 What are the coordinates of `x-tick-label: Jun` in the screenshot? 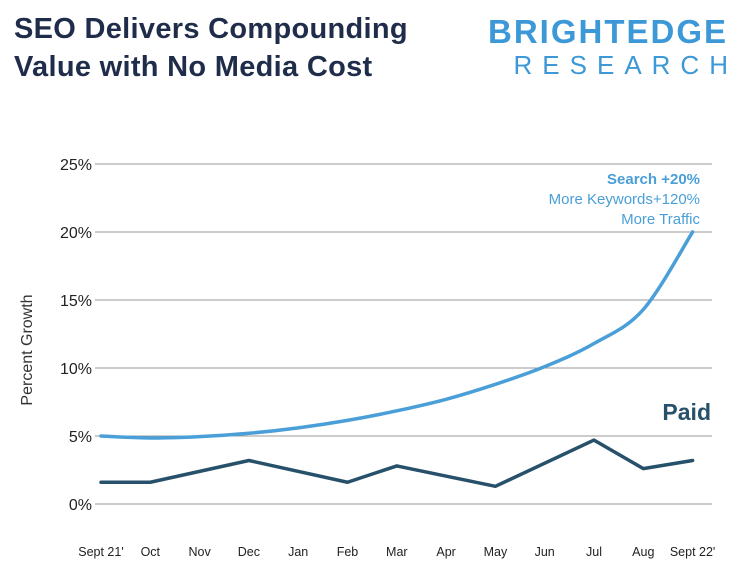 It's located at (545, 552).